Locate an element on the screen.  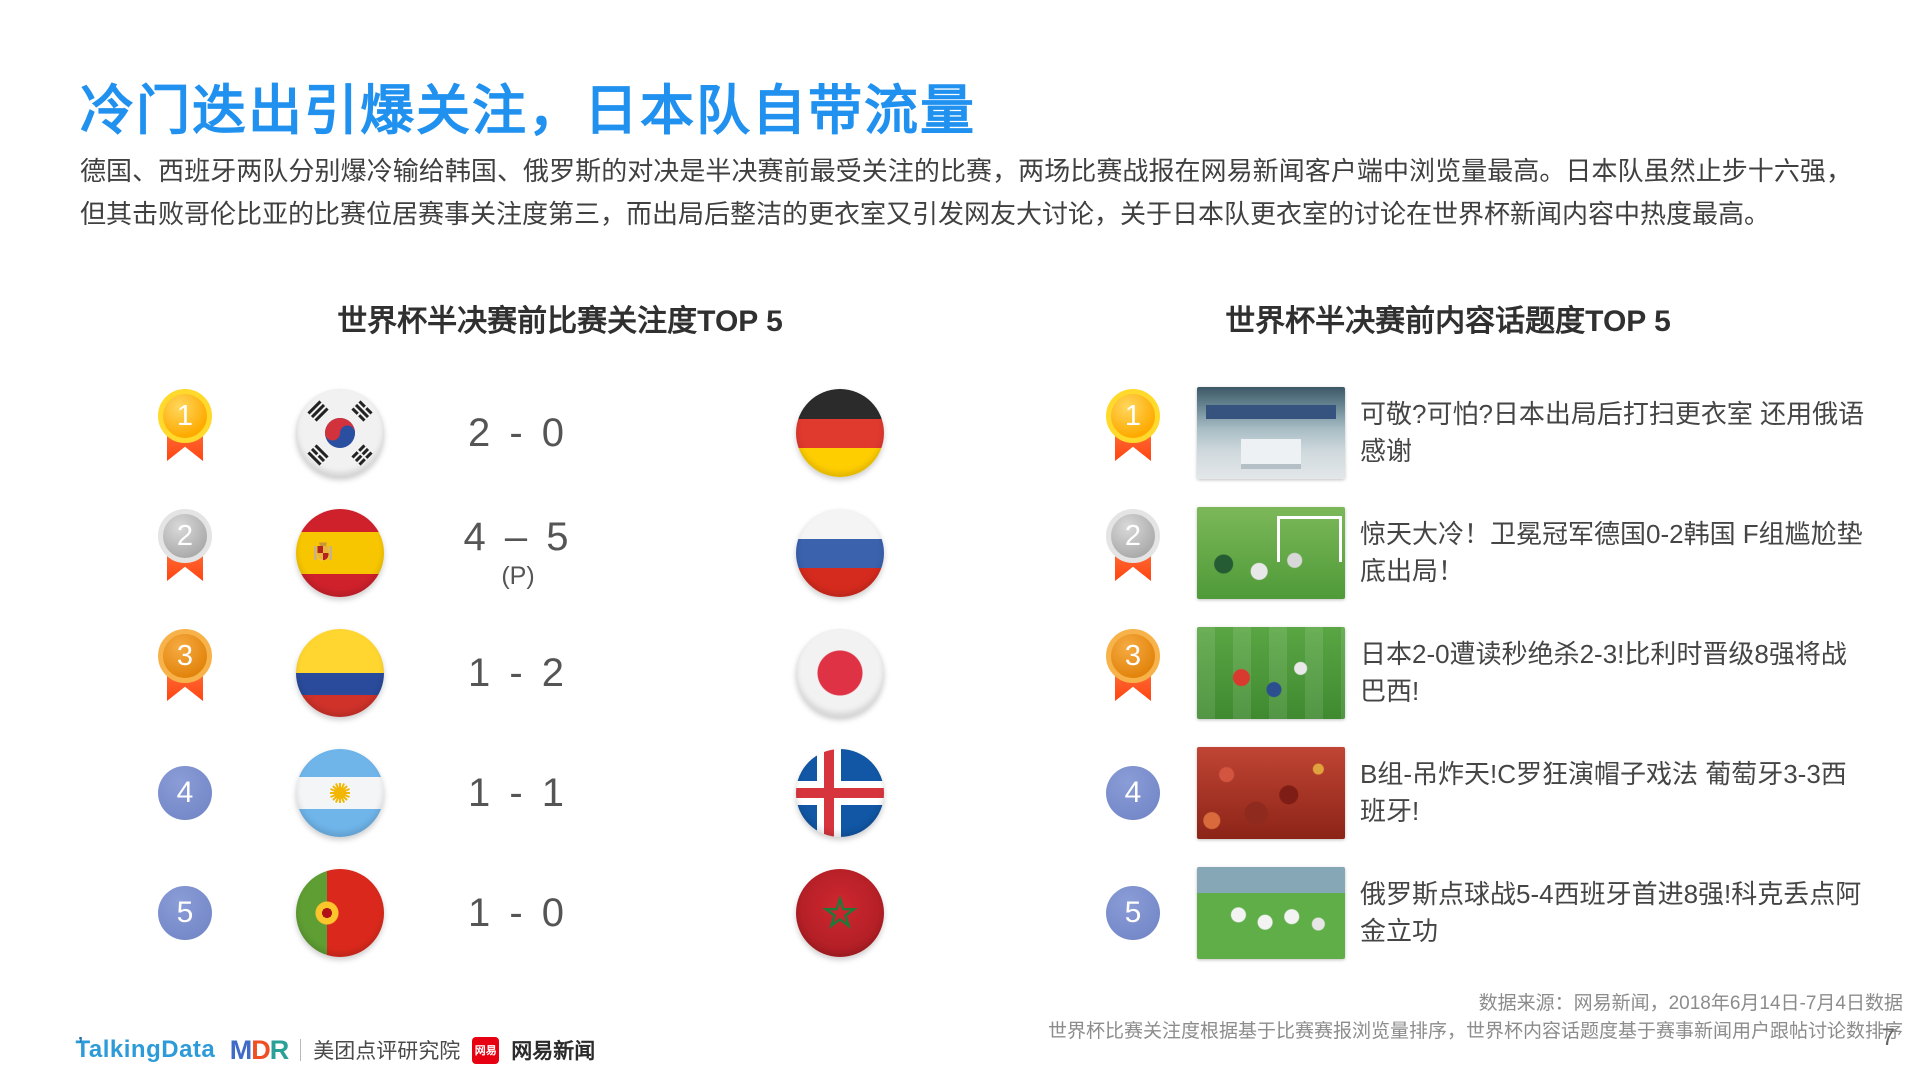
news-photo-locker-room is located at coordinates (1271, 433).